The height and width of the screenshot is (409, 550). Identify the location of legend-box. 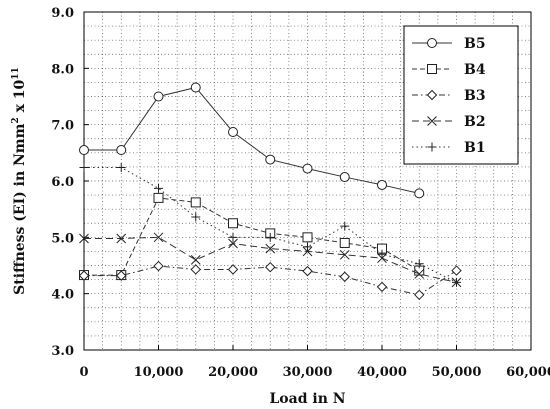
(461, 95).